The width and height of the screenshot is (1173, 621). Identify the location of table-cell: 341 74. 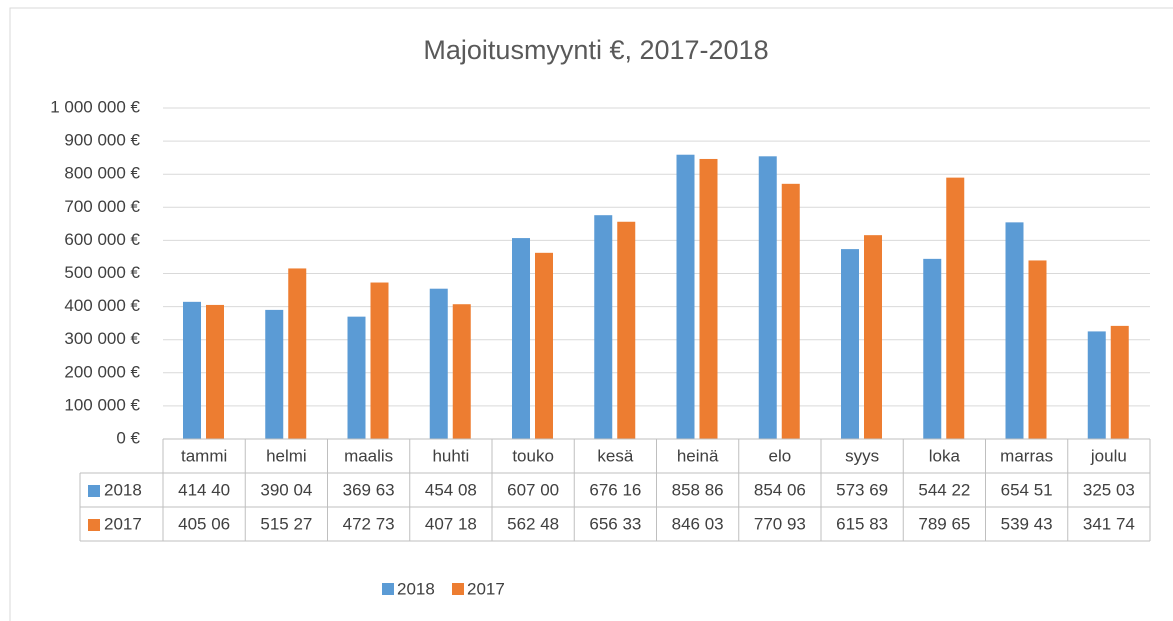
(1109, 523).